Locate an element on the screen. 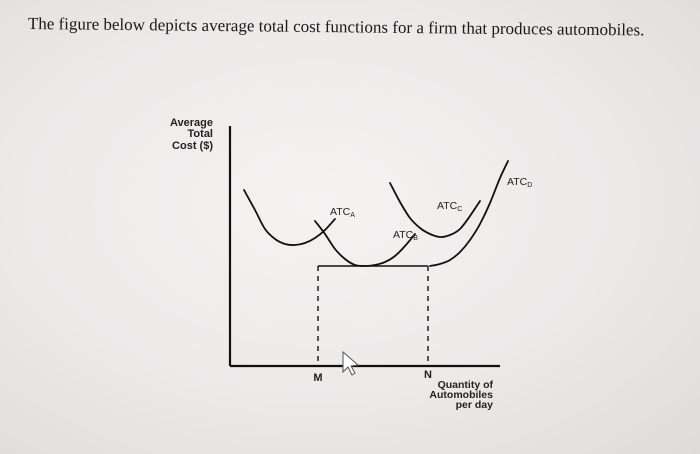 The height and width of the screenshot is (454, 700). curves-group is located at coordinates (376, 213).